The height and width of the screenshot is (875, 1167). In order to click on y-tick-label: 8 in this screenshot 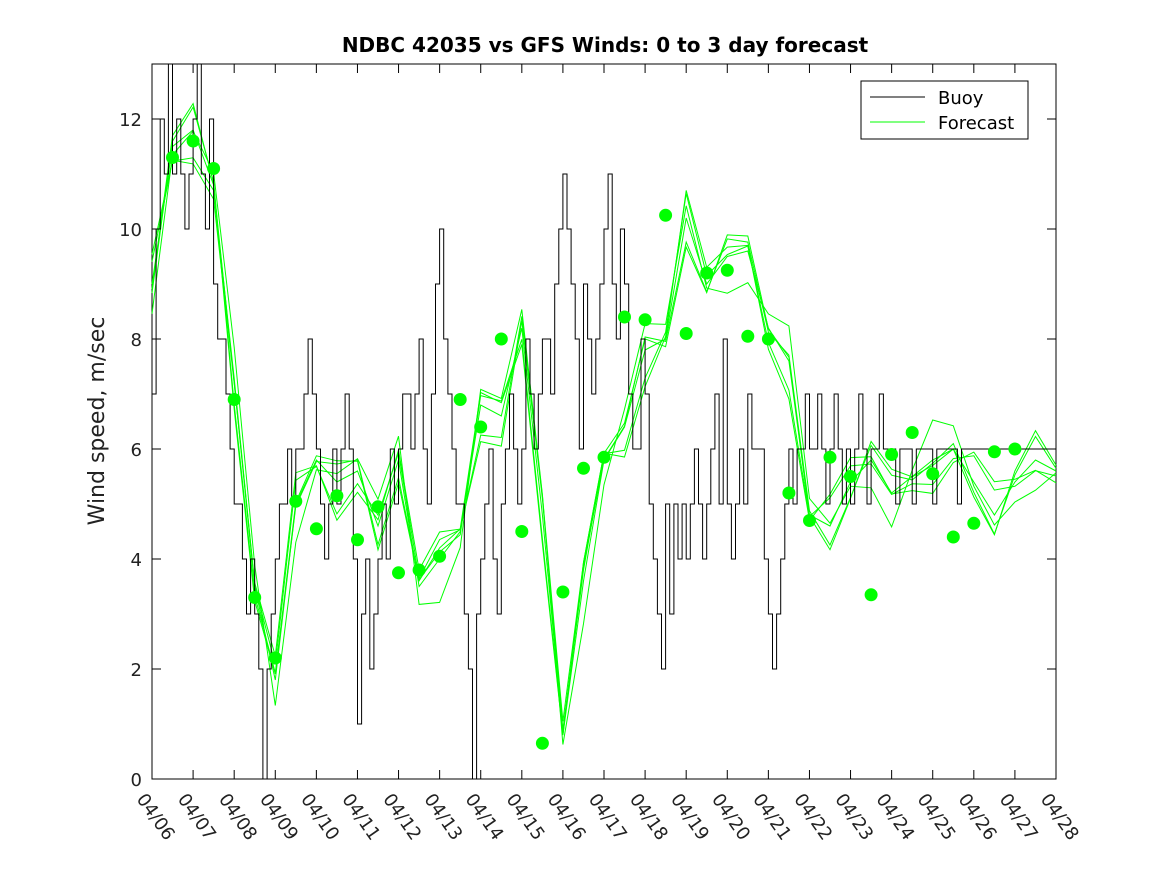, I will do `click(136, 340)`.